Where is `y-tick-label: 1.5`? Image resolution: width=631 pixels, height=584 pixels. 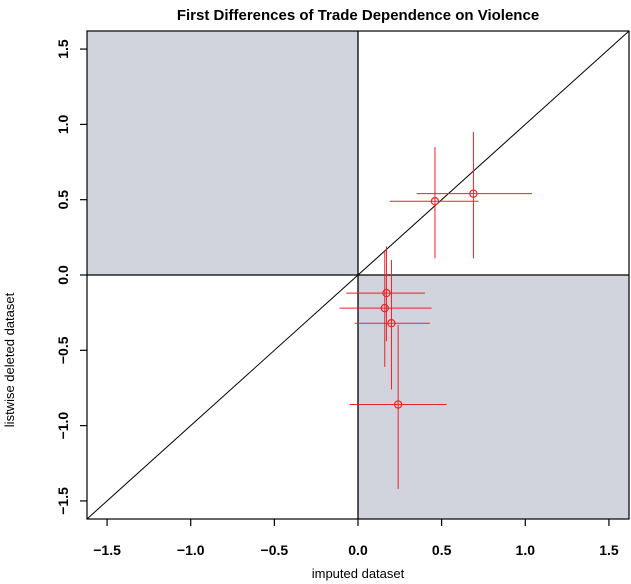
y-tick-label: 1.5 is located at coordinates (63, 49).